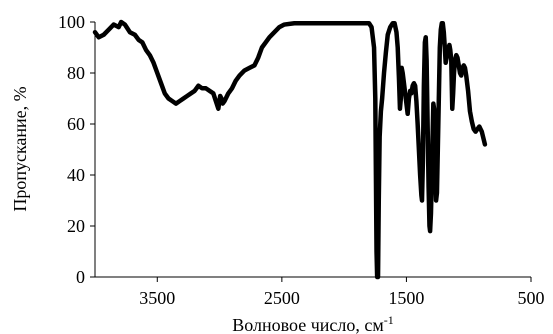 This screenshot has height=334, width=553. I want to click on y-tick-label: 20, so click(76, 226).